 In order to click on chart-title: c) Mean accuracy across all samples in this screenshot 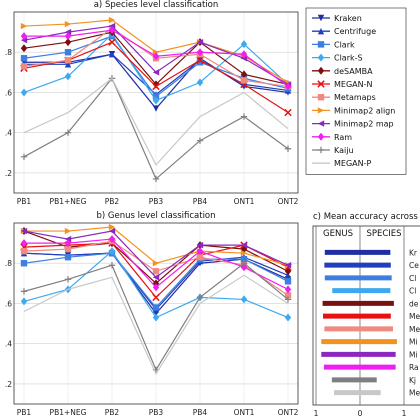, I will do `click(366, 217)`.